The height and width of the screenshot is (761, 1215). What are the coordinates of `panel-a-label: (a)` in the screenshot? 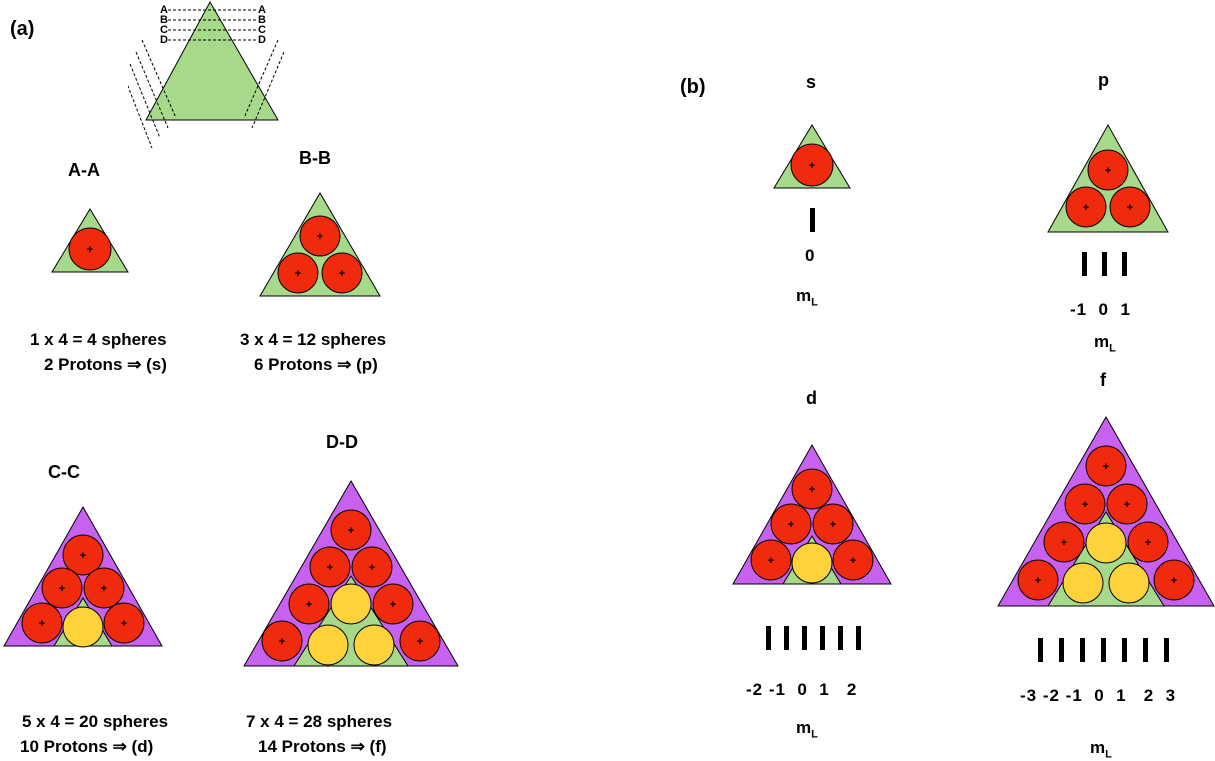 It's located at (22, 29).